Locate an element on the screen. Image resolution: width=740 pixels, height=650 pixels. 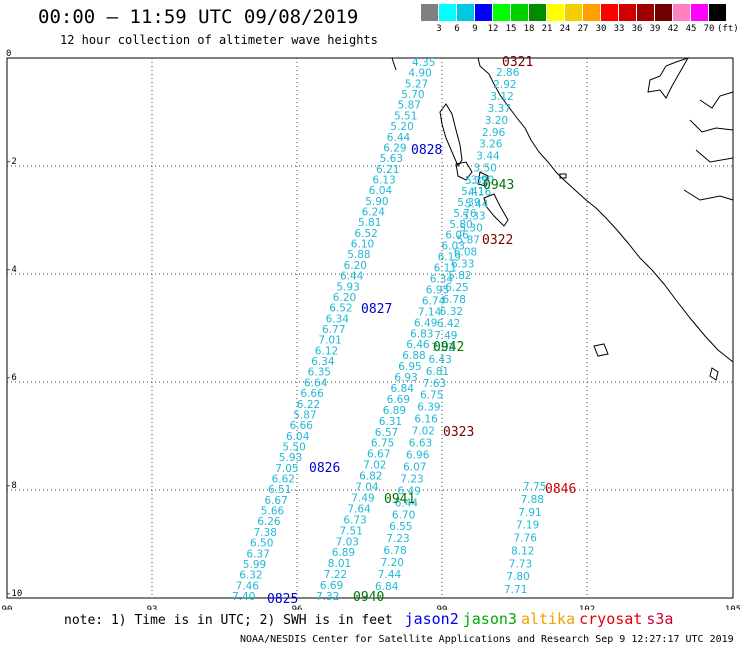
wave-height-value: 6.13 is located at coordinates (383, 181).